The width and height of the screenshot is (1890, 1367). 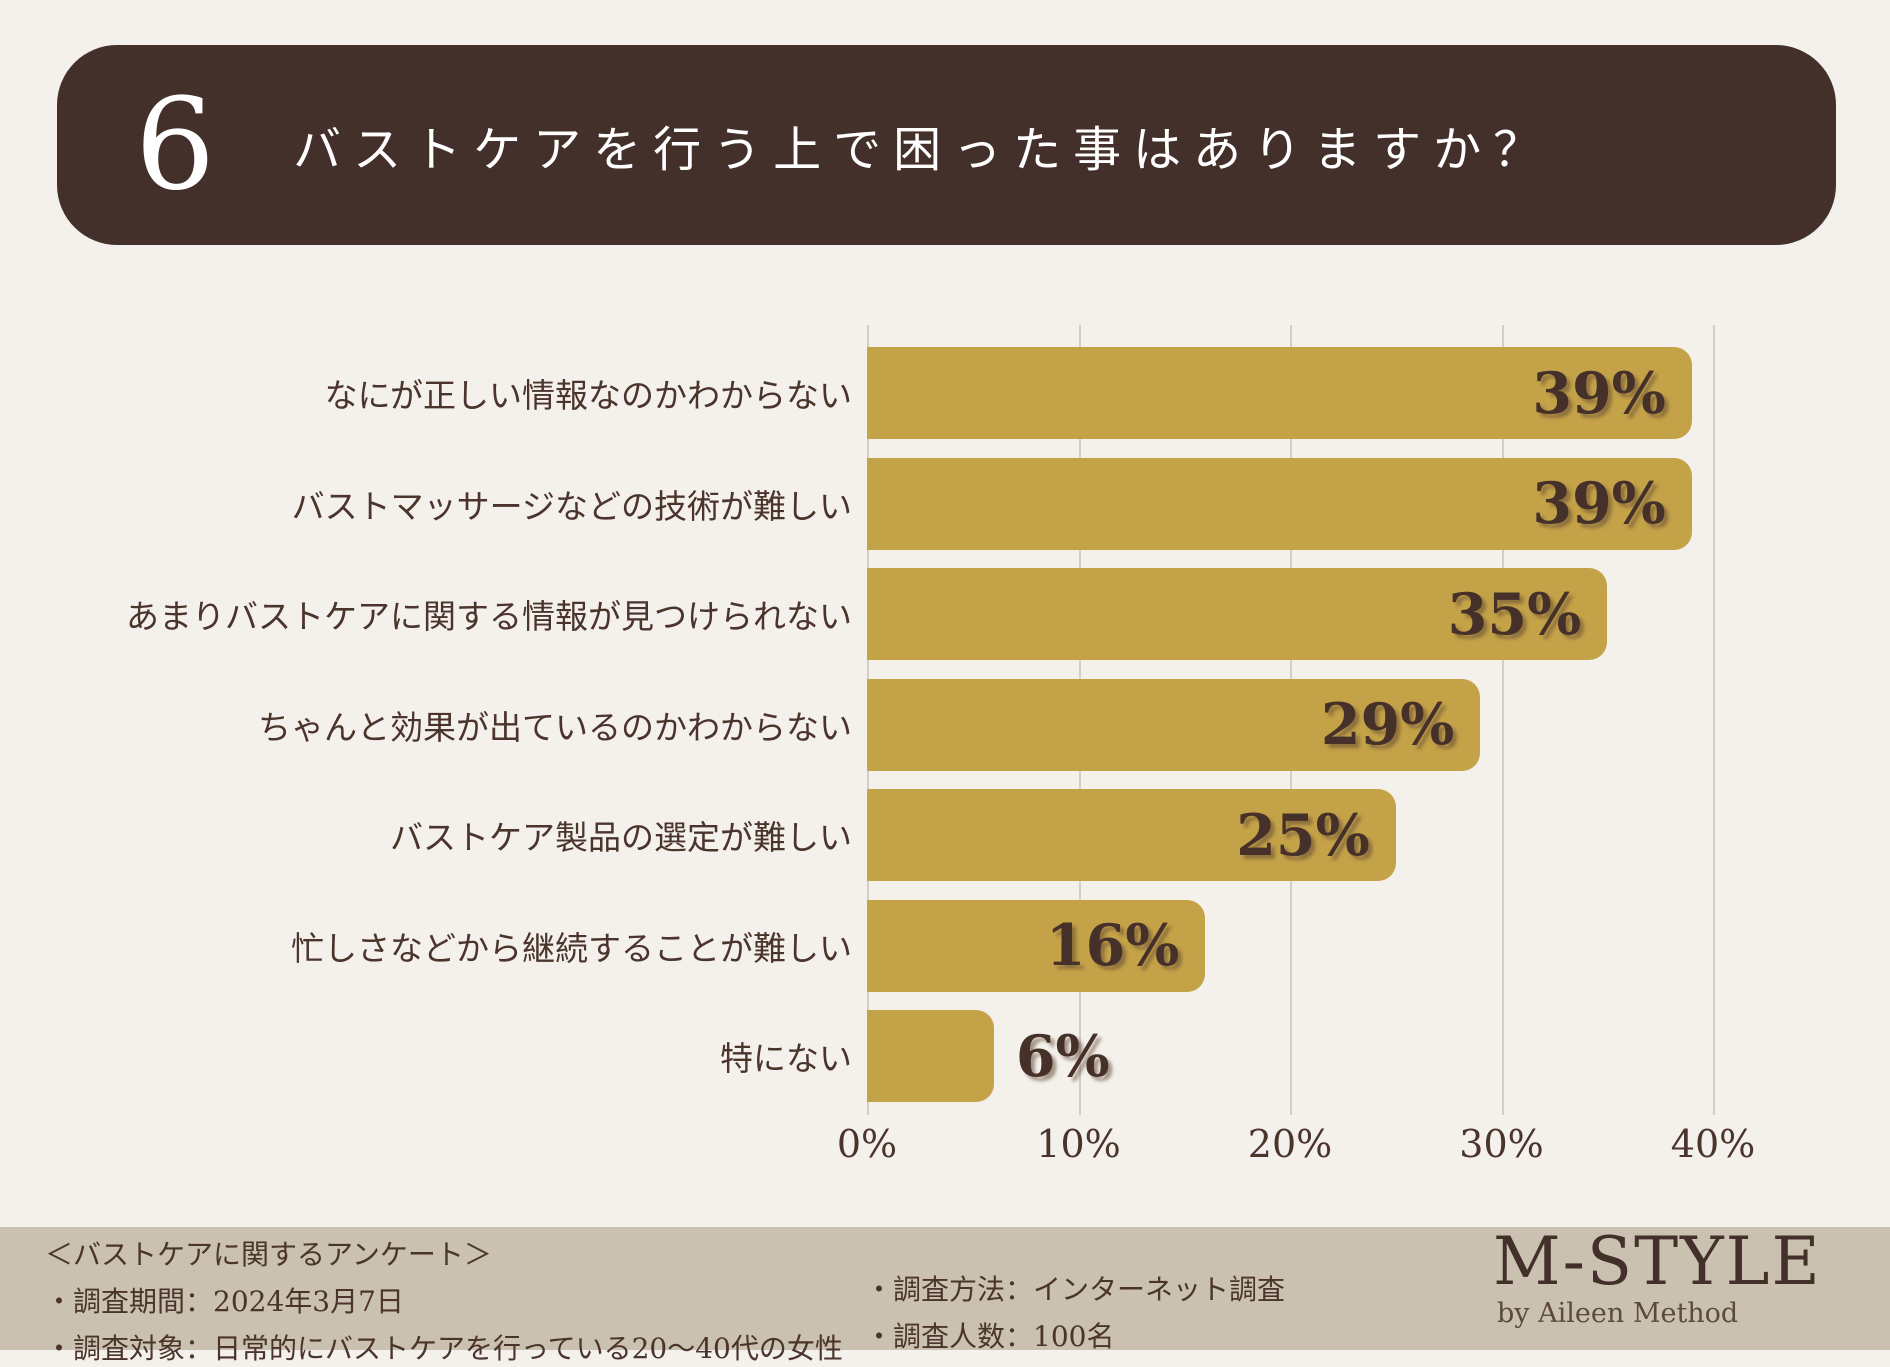 What do you see at coordinates (1387, 724) in the screenshot?
I see `bar-value-label: 29%` at bounding box center [1387, 724].